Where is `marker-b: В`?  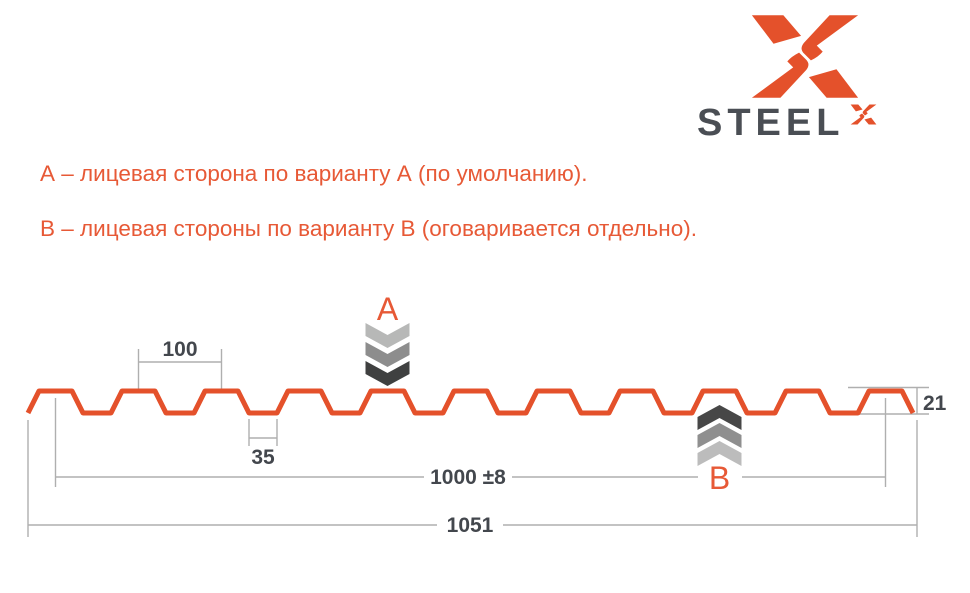
marker-b: В is located at coordinates (719, 450).